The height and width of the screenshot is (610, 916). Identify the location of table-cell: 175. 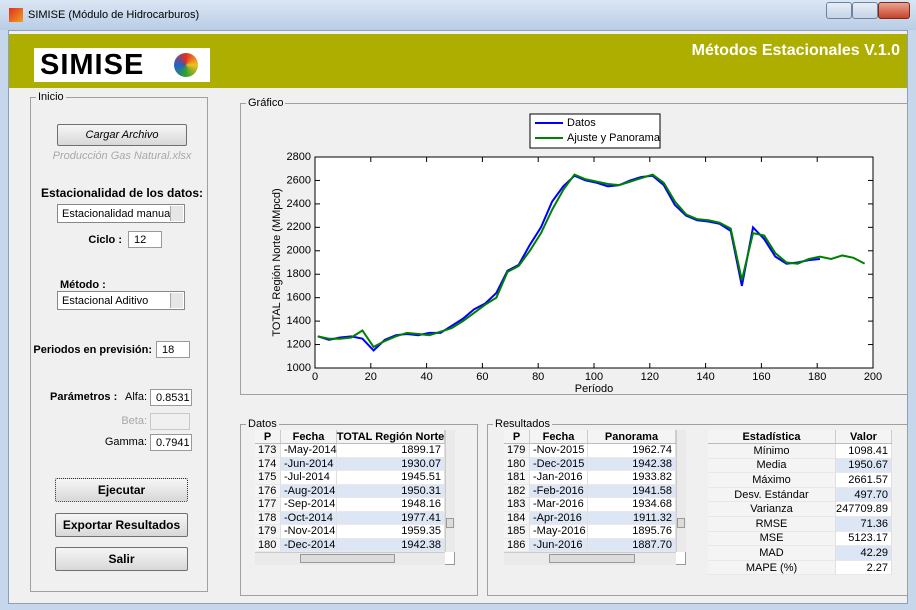
(268, 478).